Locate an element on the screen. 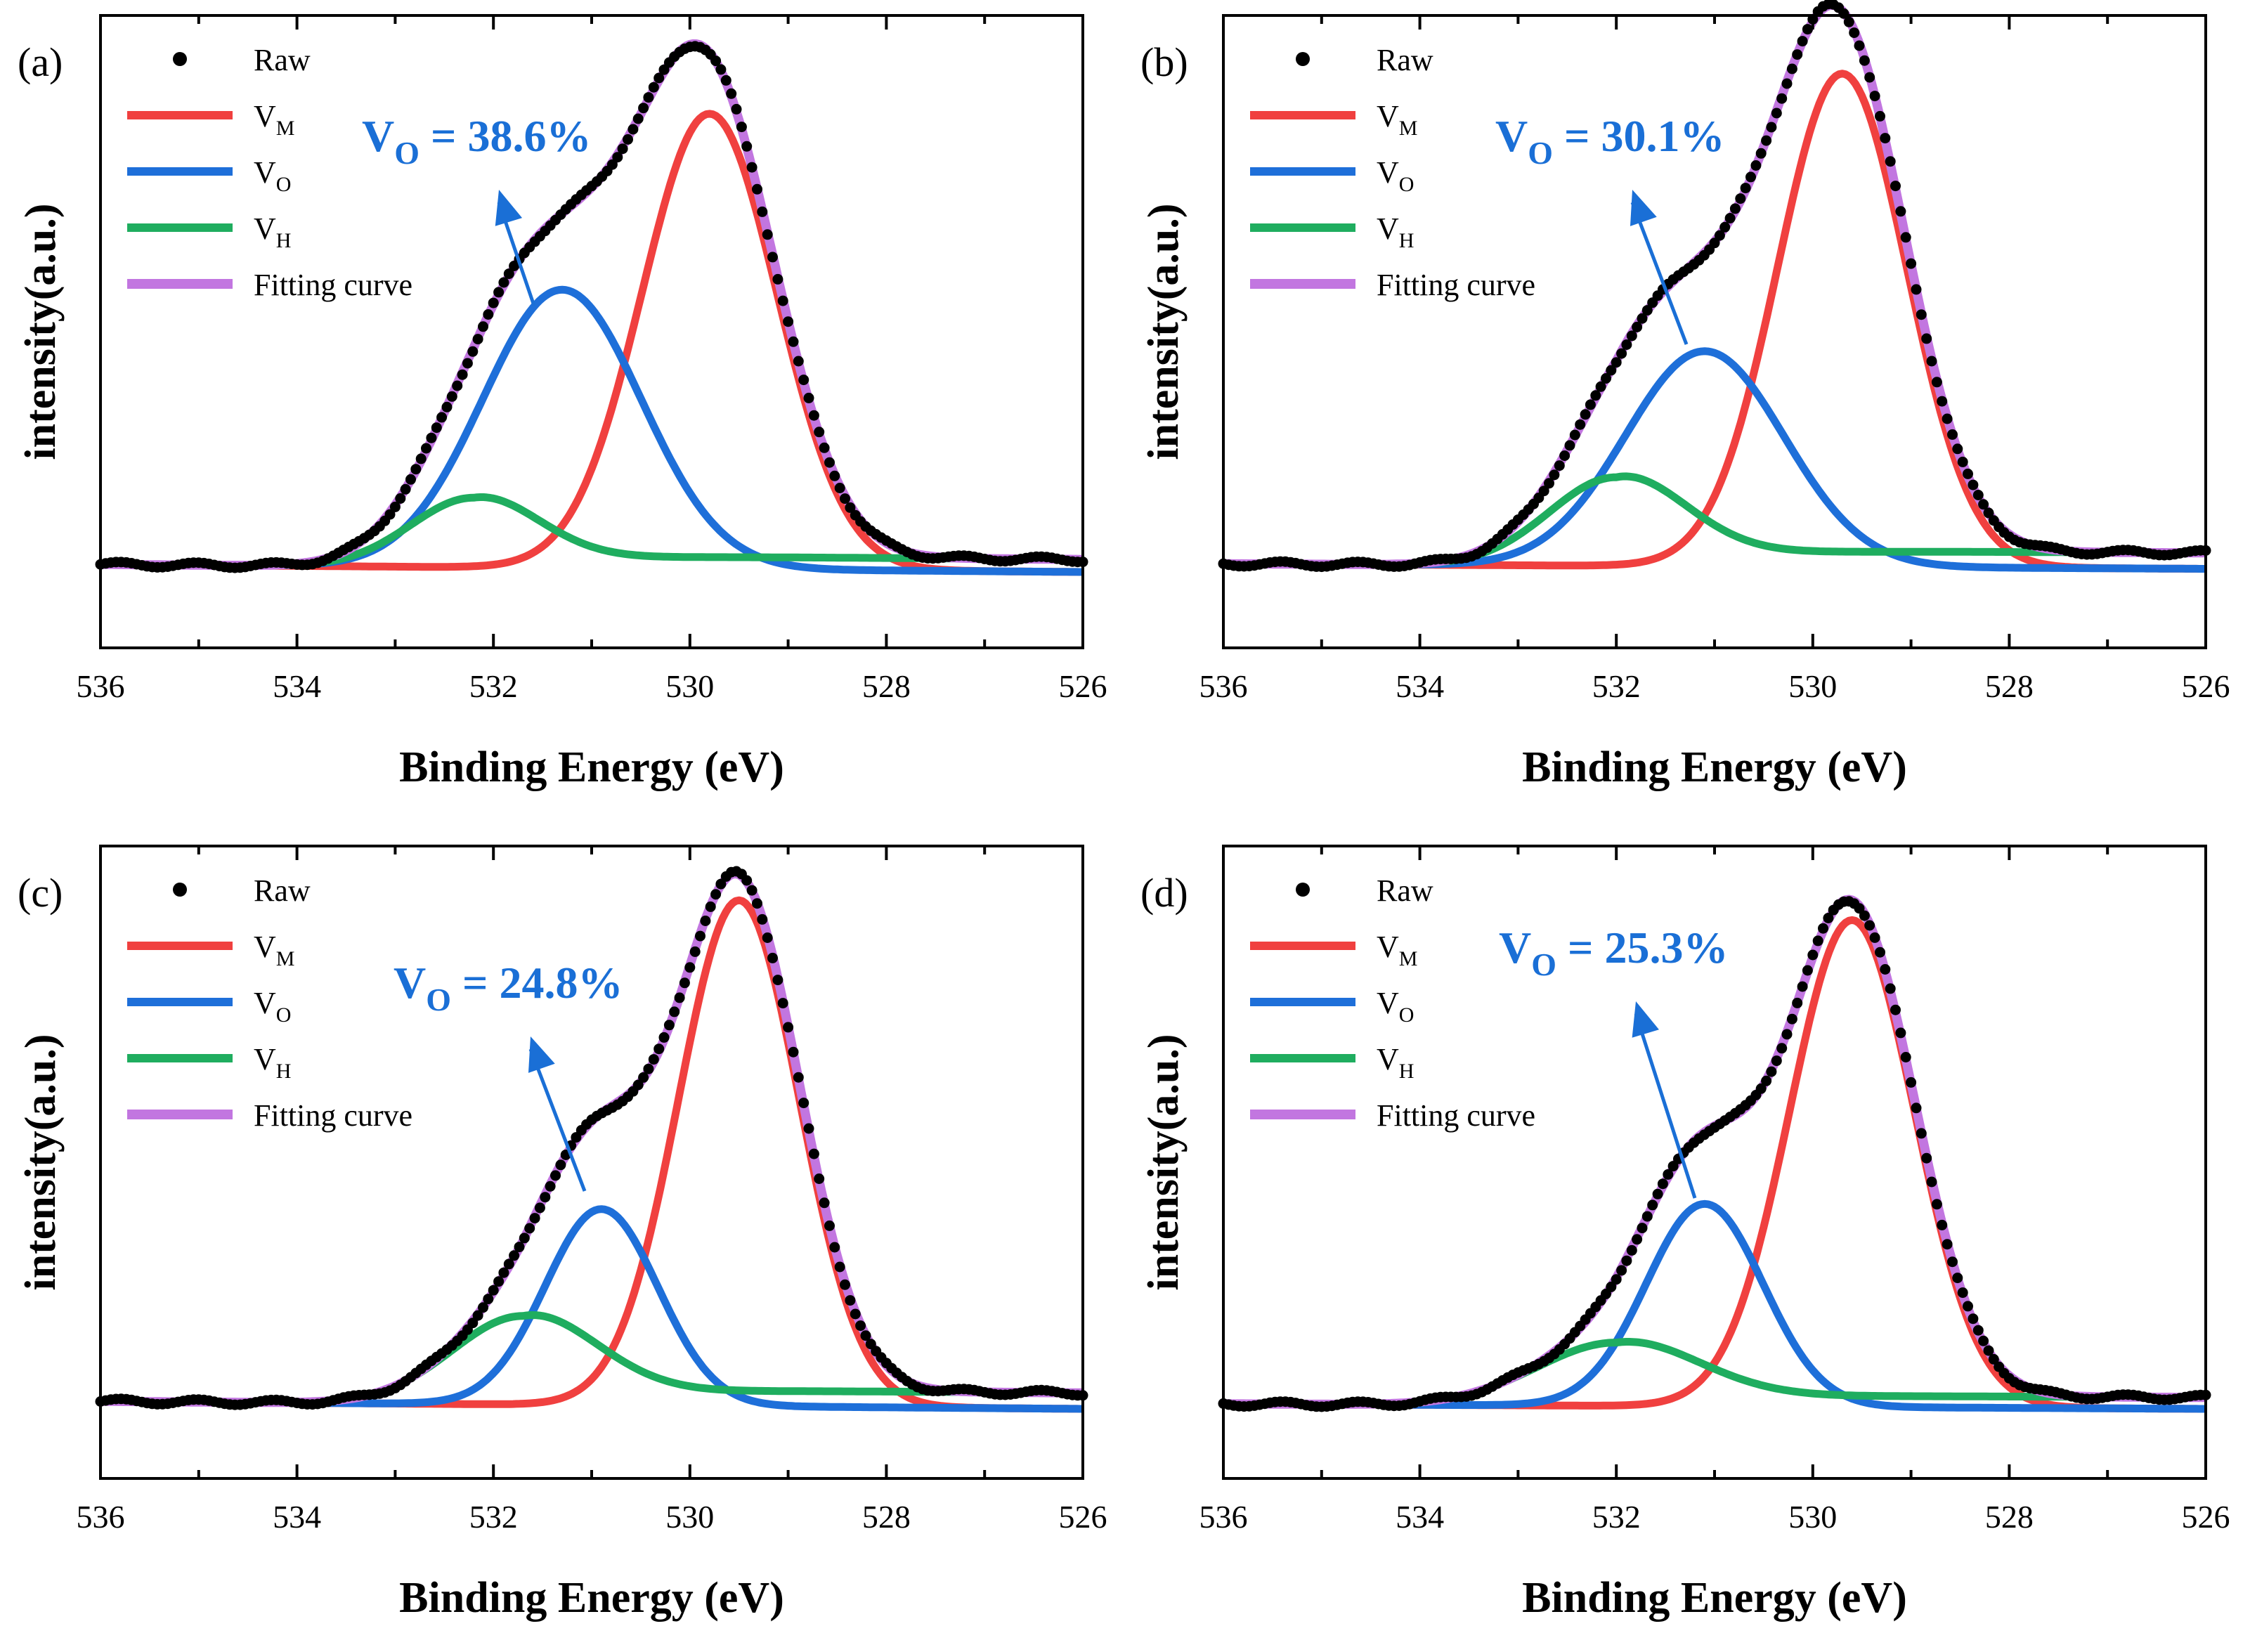  annotation-arrow-head is located at coordinates (1646, 1019).